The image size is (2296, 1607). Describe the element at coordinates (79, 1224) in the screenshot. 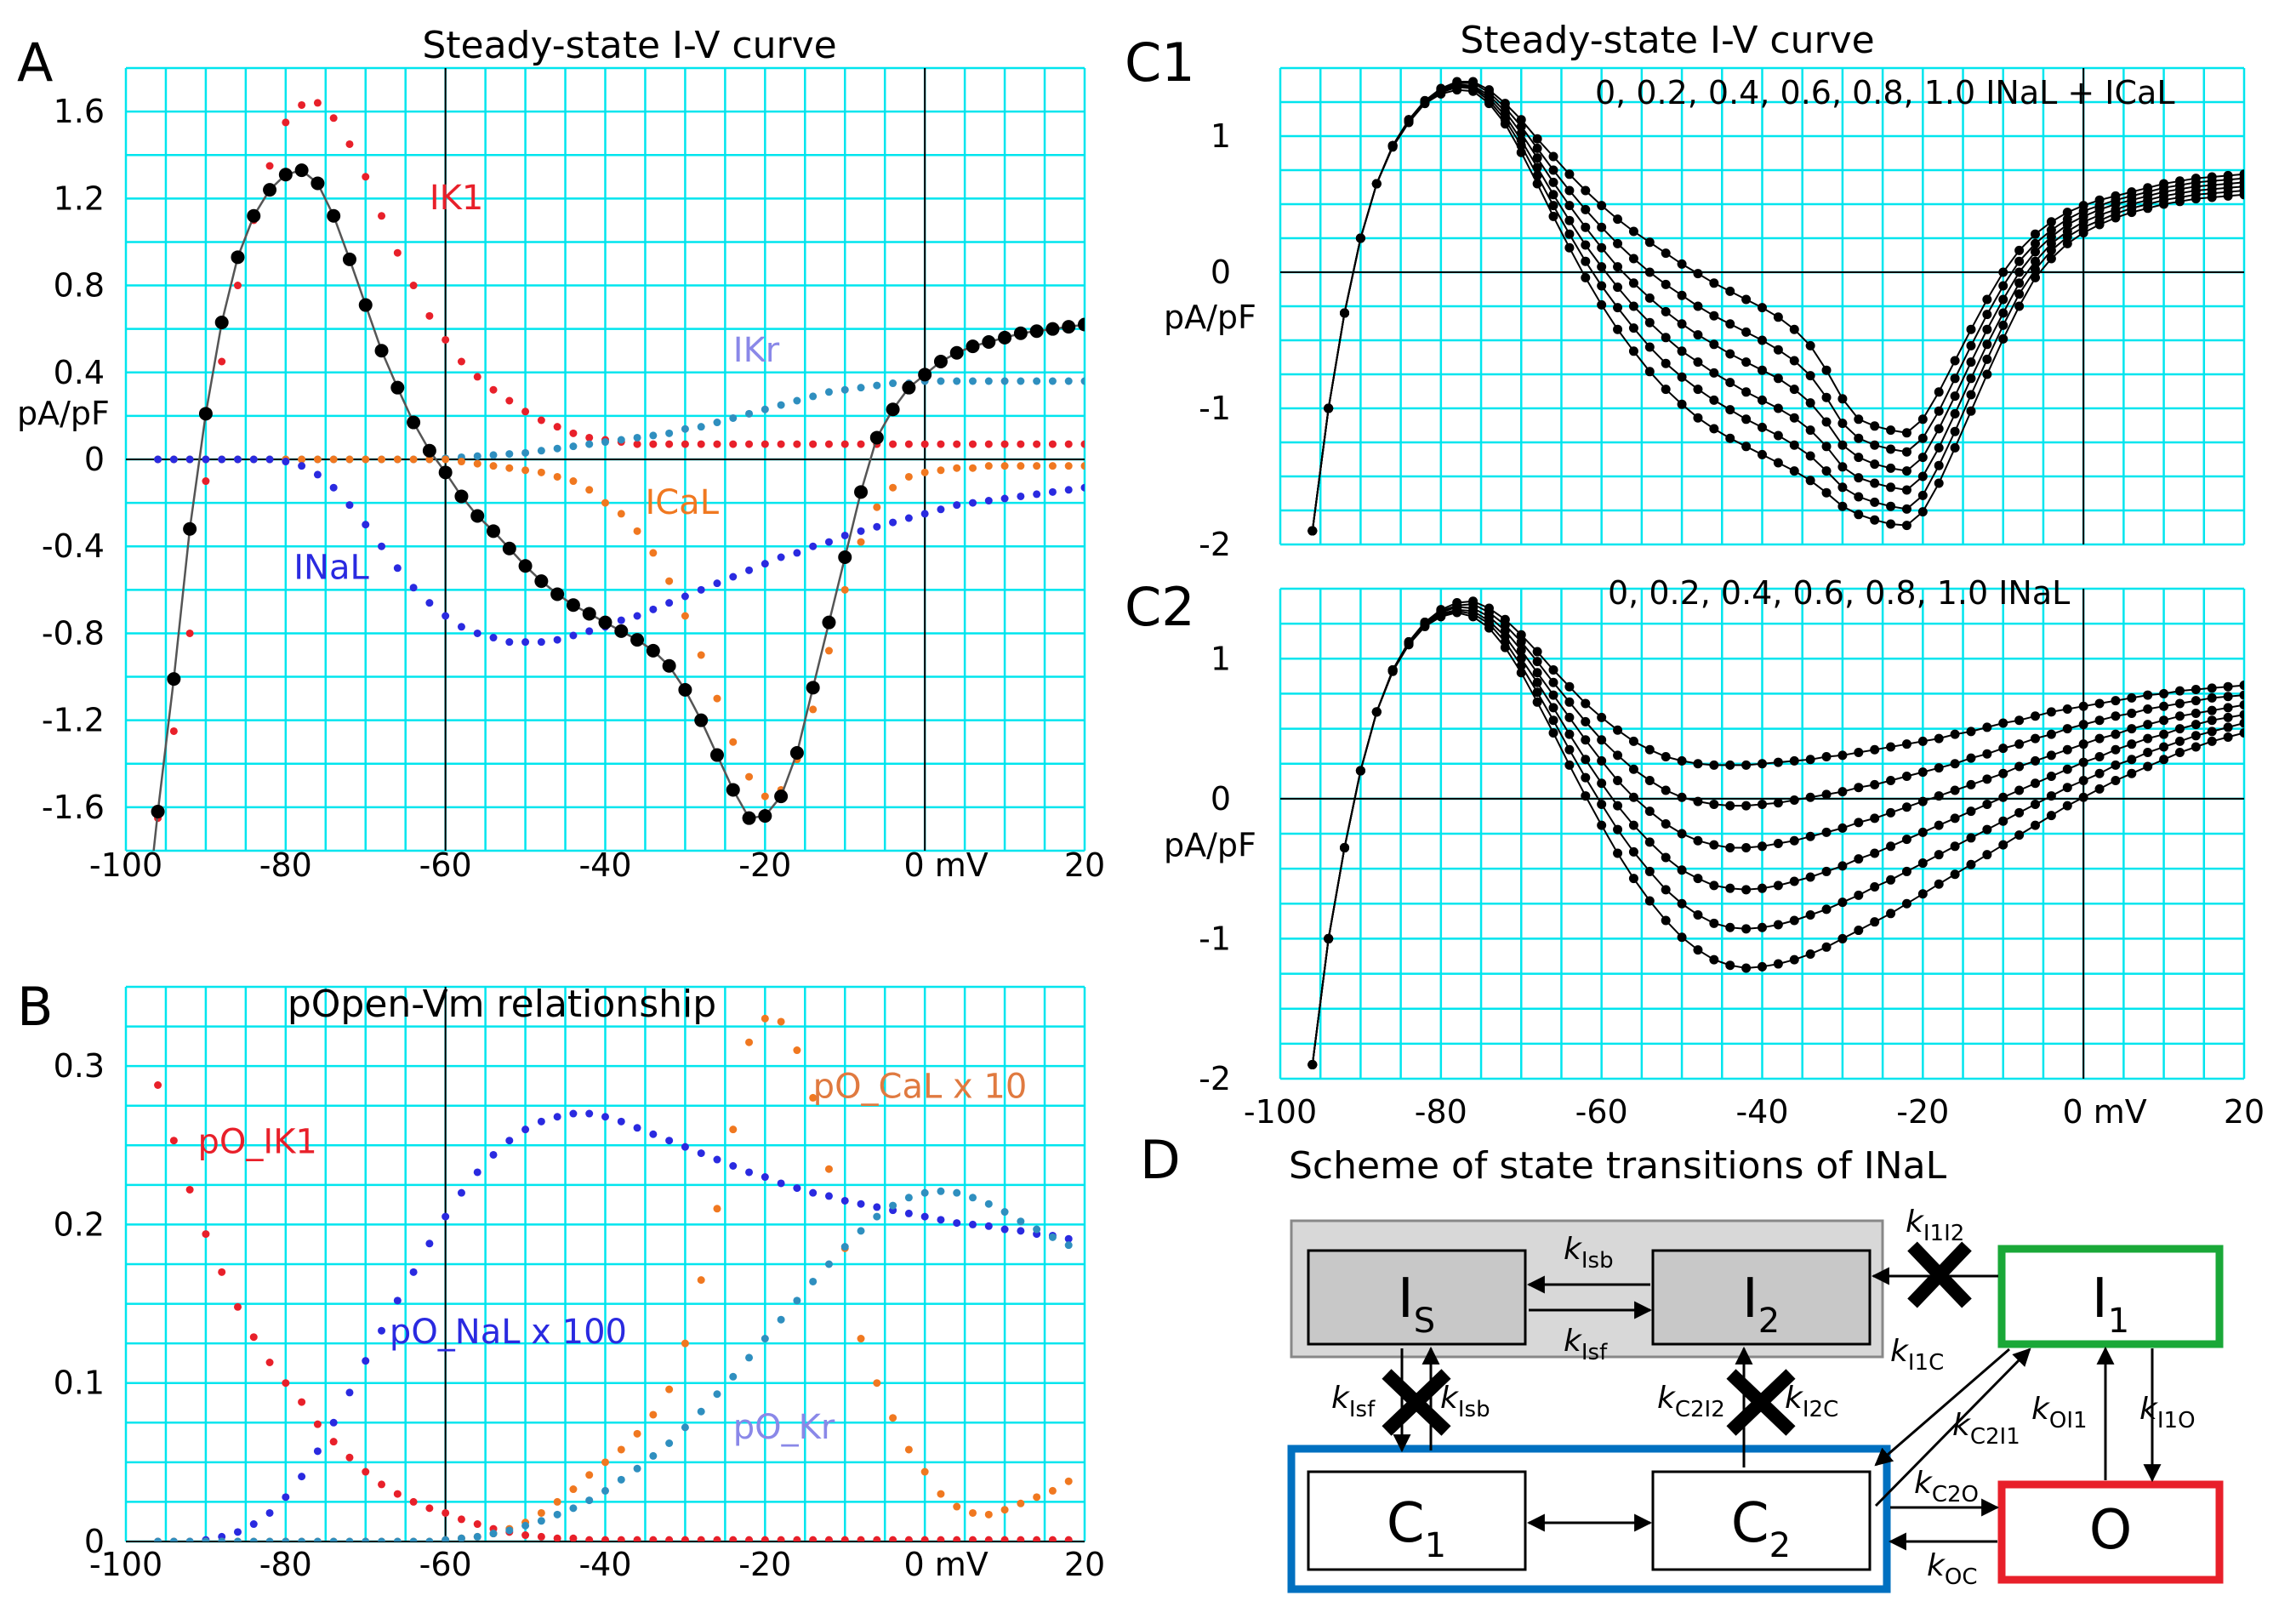

I see `y-tick-label: 0.2` at that location.